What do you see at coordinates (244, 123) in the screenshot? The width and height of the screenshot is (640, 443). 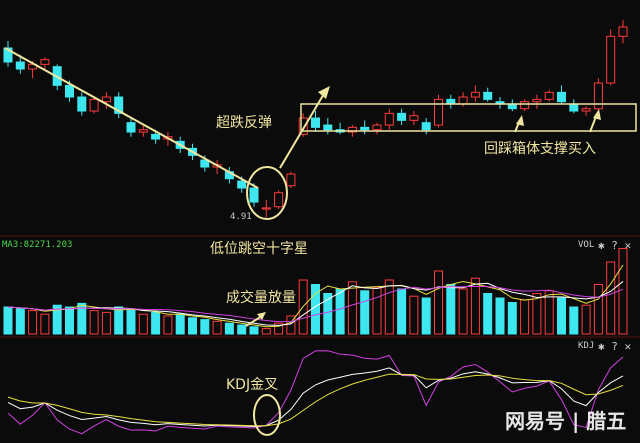 I see `annotation-rebound: 超跌反弹` at bounding box center [244, 123].